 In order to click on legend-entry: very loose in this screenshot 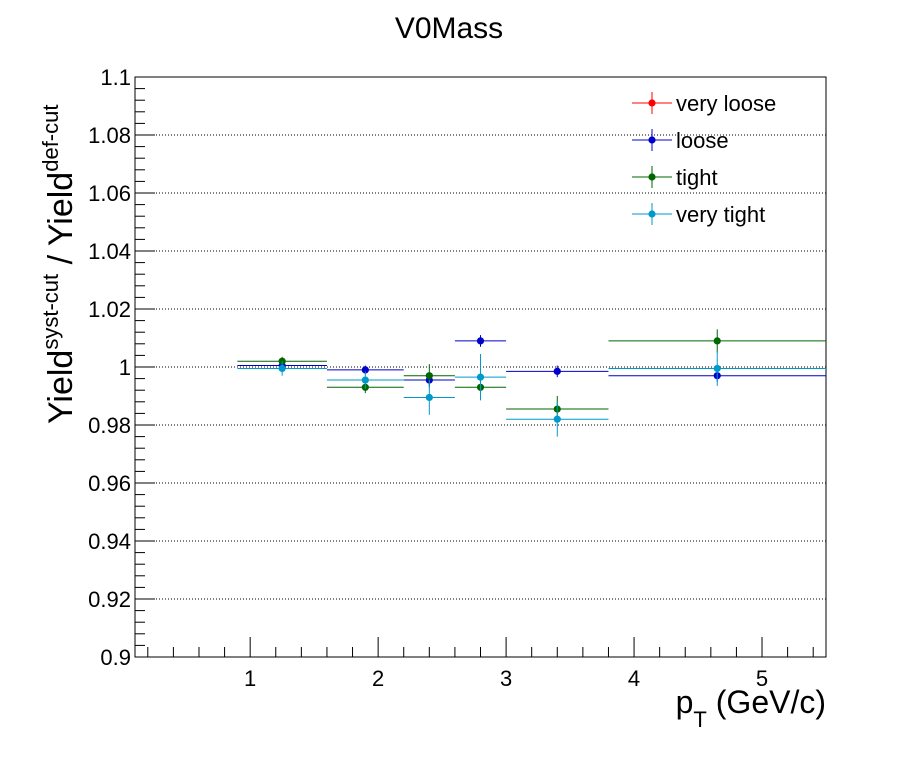, I will do `click(704, 103)`.